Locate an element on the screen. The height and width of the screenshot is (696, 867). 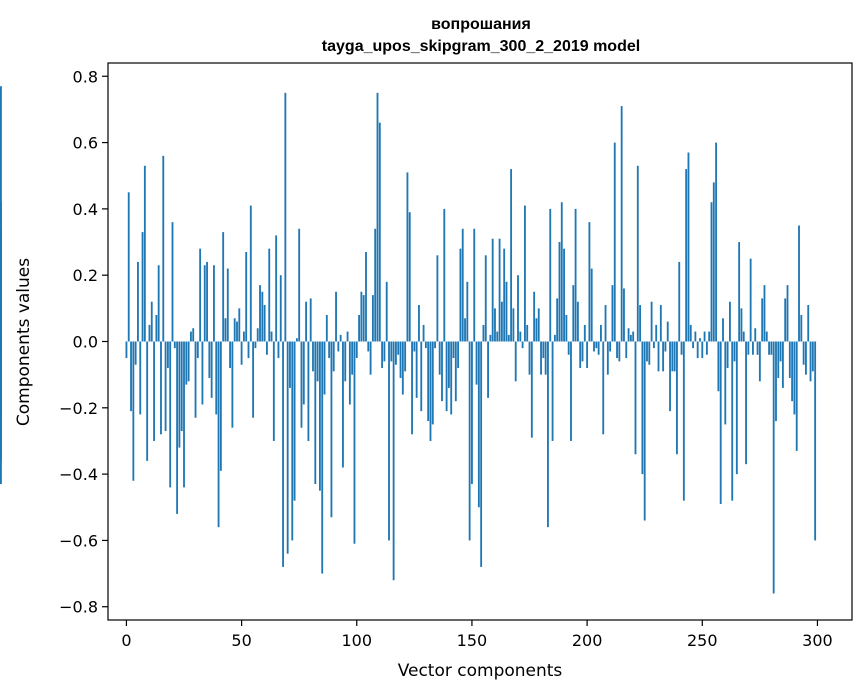
y-axis-label: Components values is located at coordinates (24, 342).